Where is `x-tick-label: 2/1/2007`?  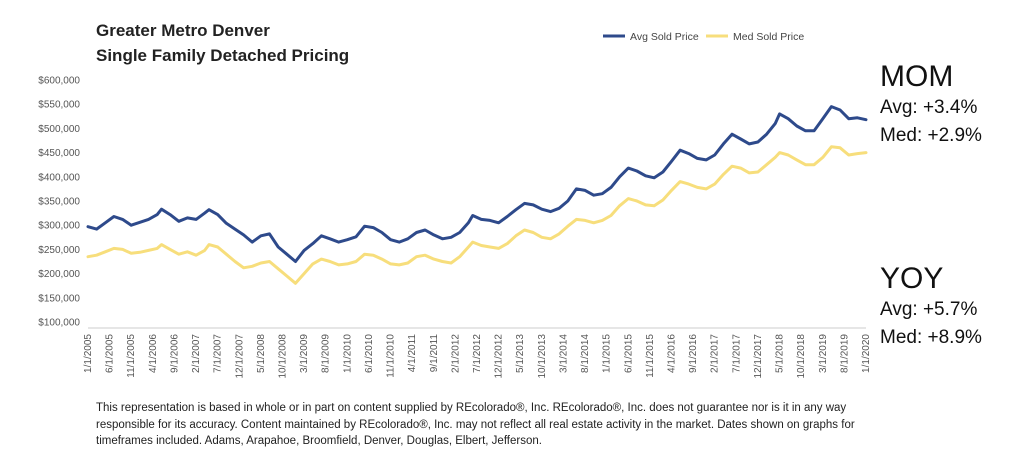 x-tick-label: 2/1/2007 is located at coordinates (196, 353).